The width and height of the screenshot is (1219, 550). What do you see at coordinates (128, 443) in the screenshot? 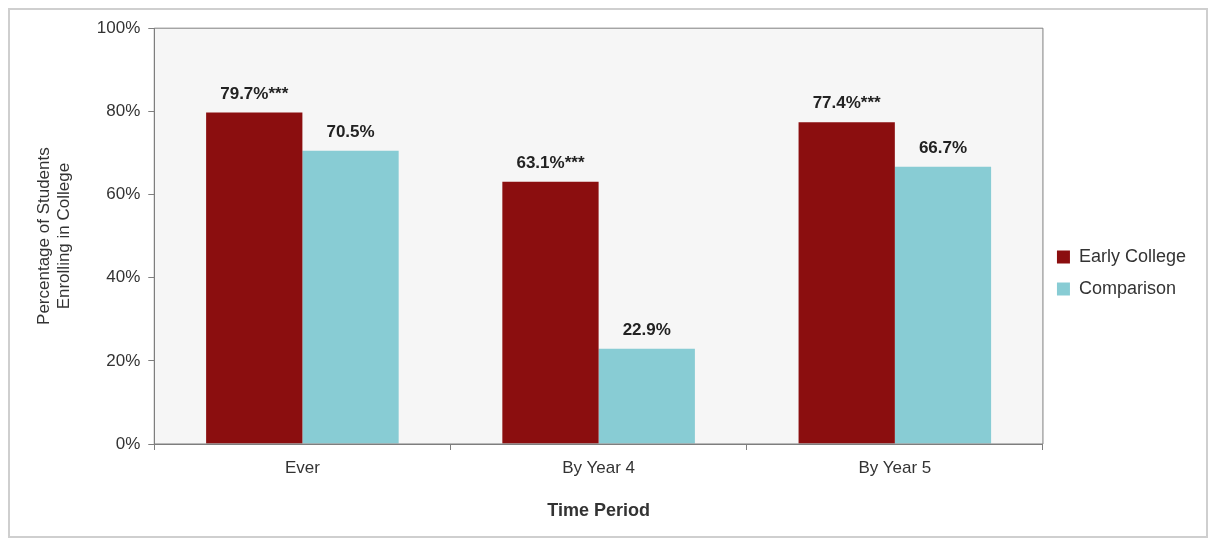
I see `y-tick-label: 0%` at bounding box center [128, 443].